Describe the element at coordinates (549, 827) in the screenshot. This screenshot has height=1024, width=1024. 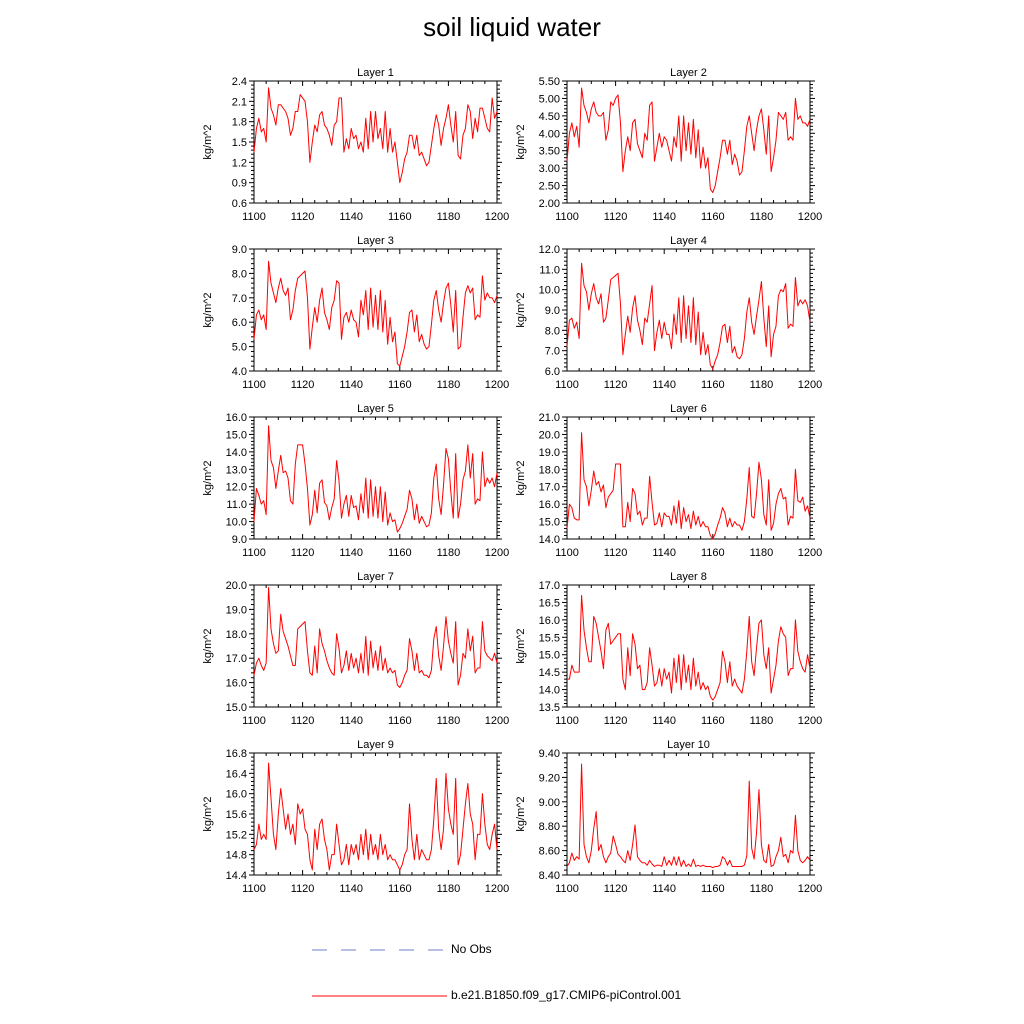
I see `y-tick-label: 8.80` at that location.